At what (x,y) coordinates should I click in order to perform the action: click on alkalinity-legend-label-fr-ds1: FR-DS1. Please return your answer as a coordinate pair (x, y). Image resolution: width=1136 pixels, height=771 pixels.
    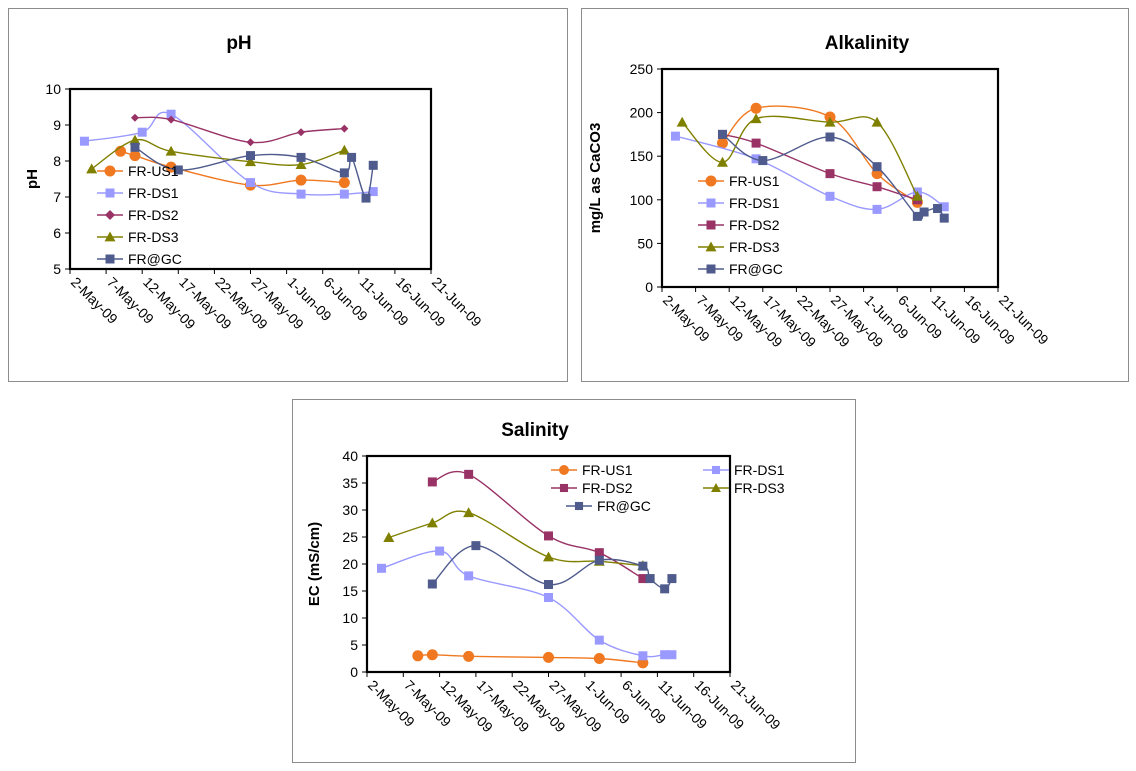
    Looking at the image, I should click on (754, 203).